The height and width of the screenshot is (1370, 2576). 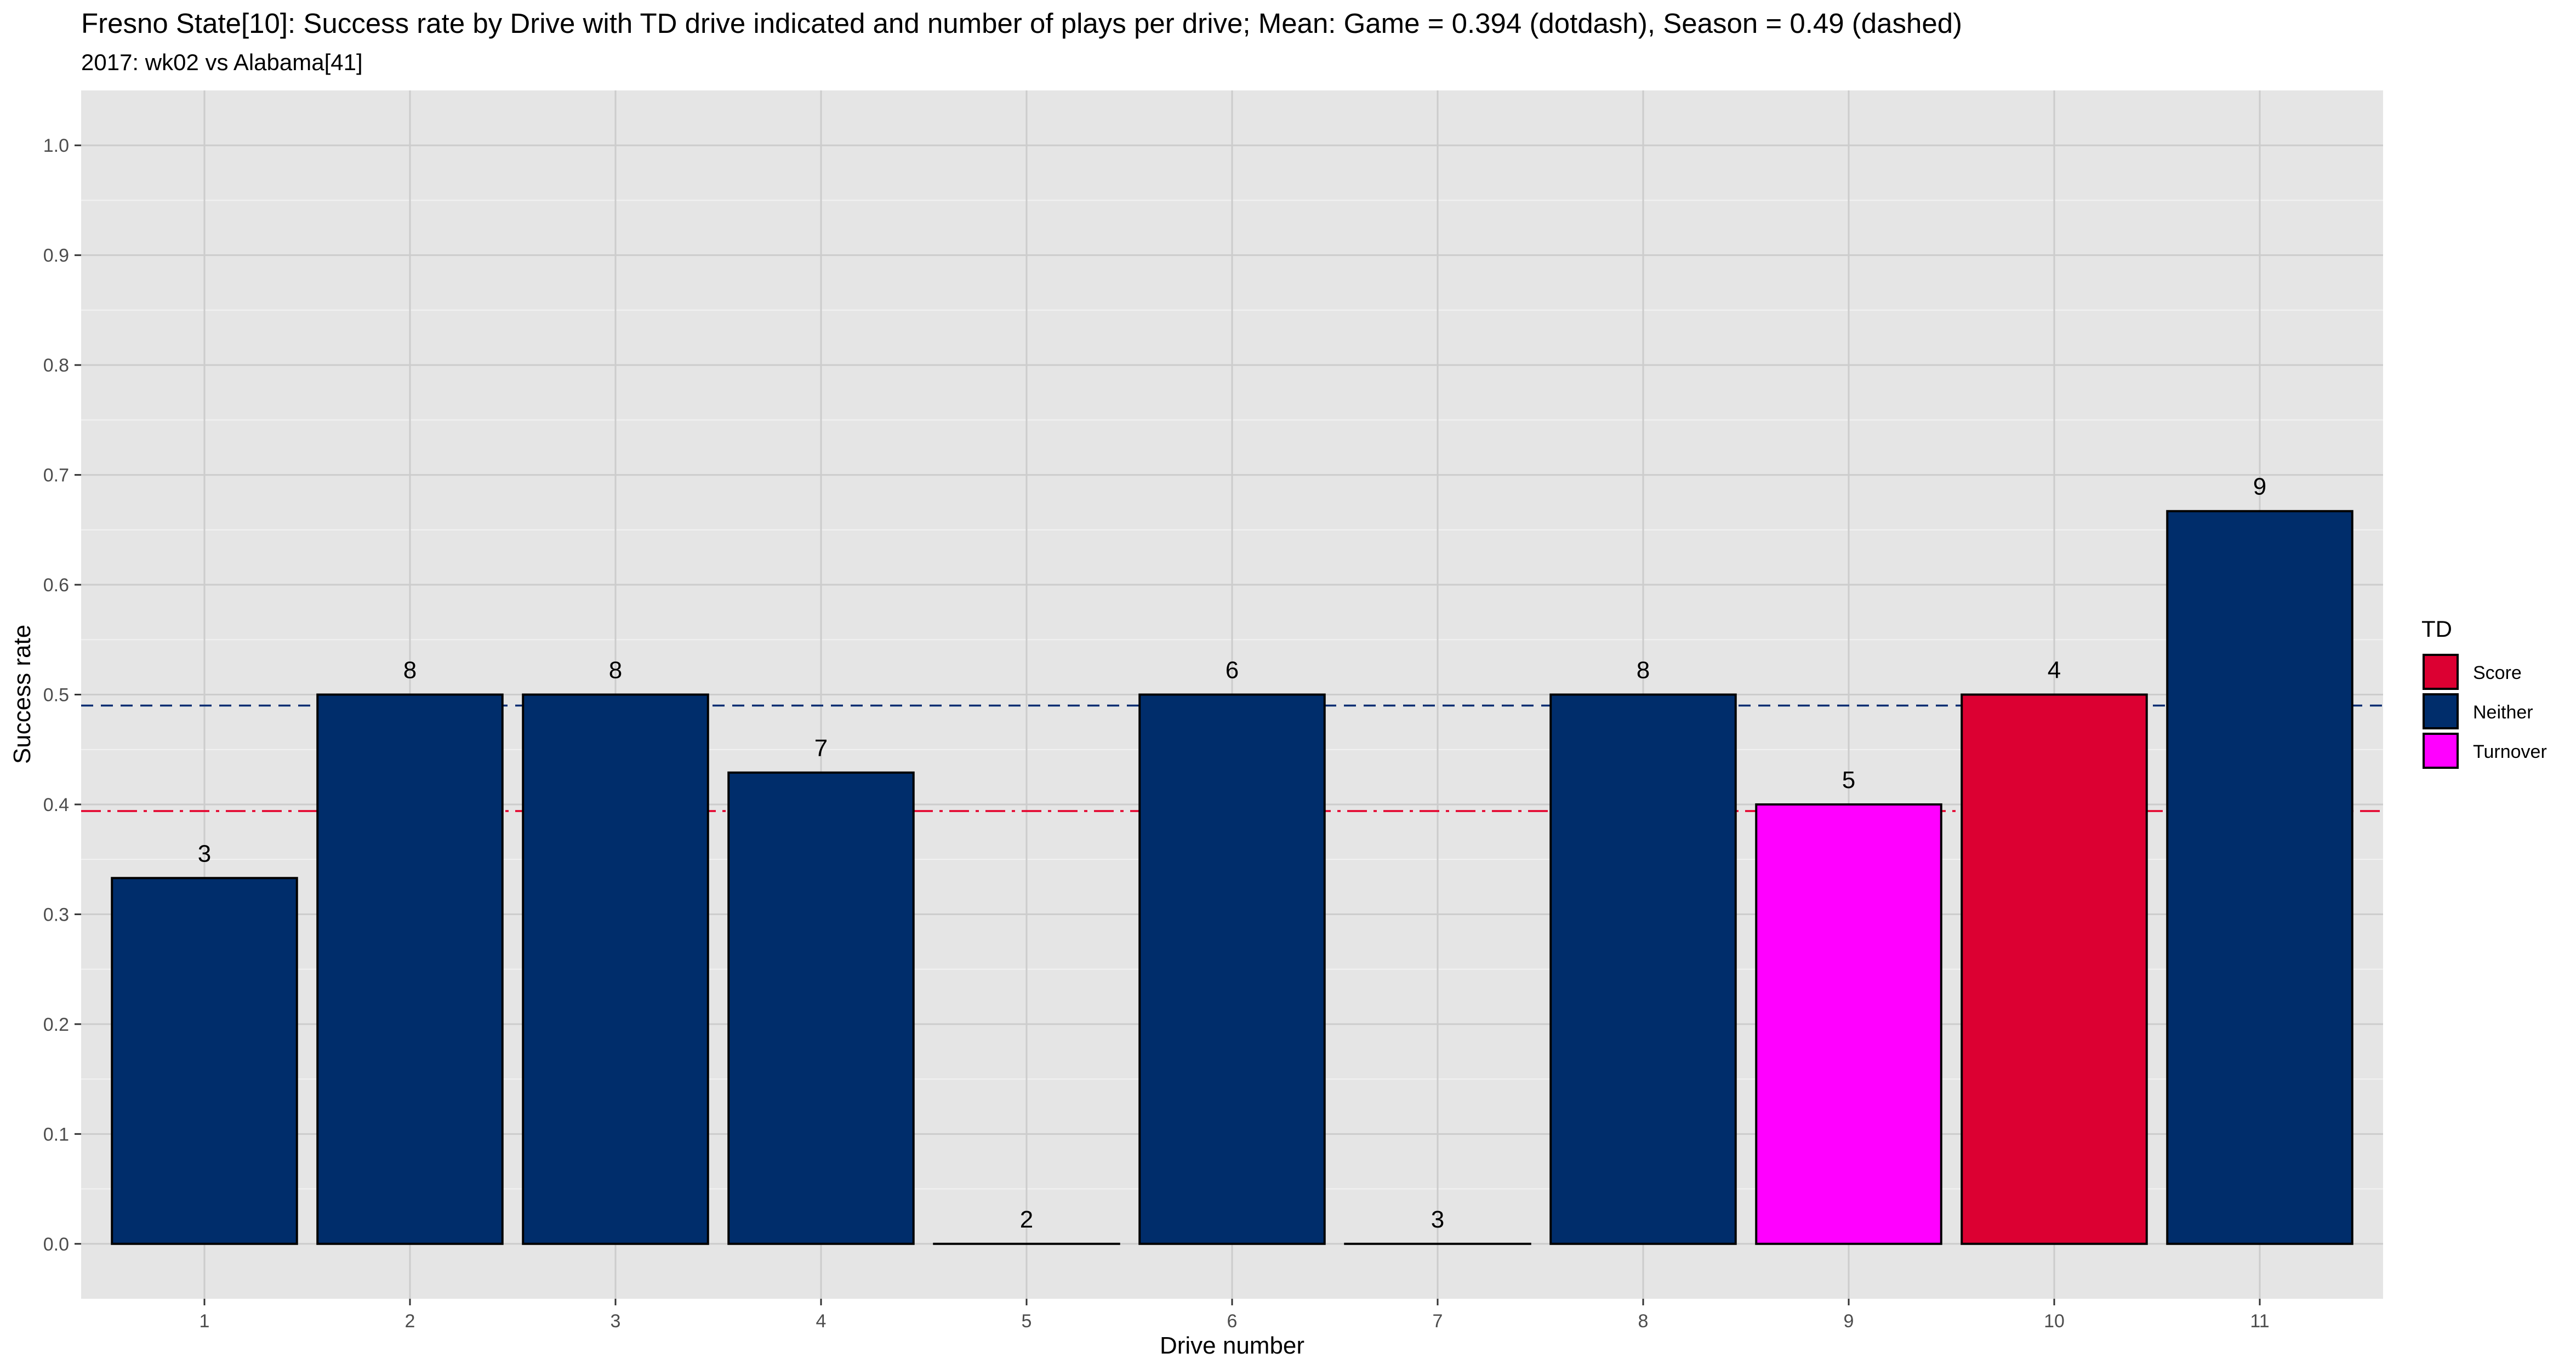 I want to click on y-tick-label: 0.4, so click(x=56, y=805).